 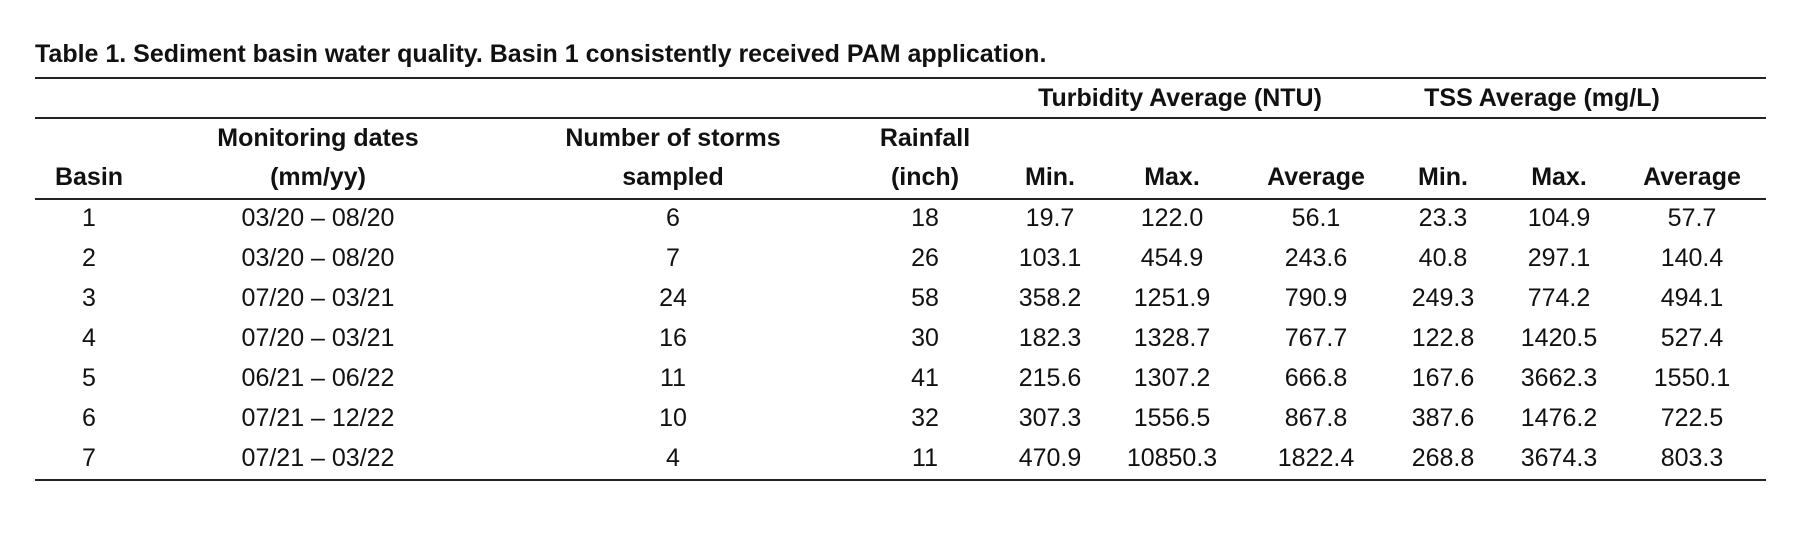 I want to click on cell: 790.9, so click(x=1316, y=298).